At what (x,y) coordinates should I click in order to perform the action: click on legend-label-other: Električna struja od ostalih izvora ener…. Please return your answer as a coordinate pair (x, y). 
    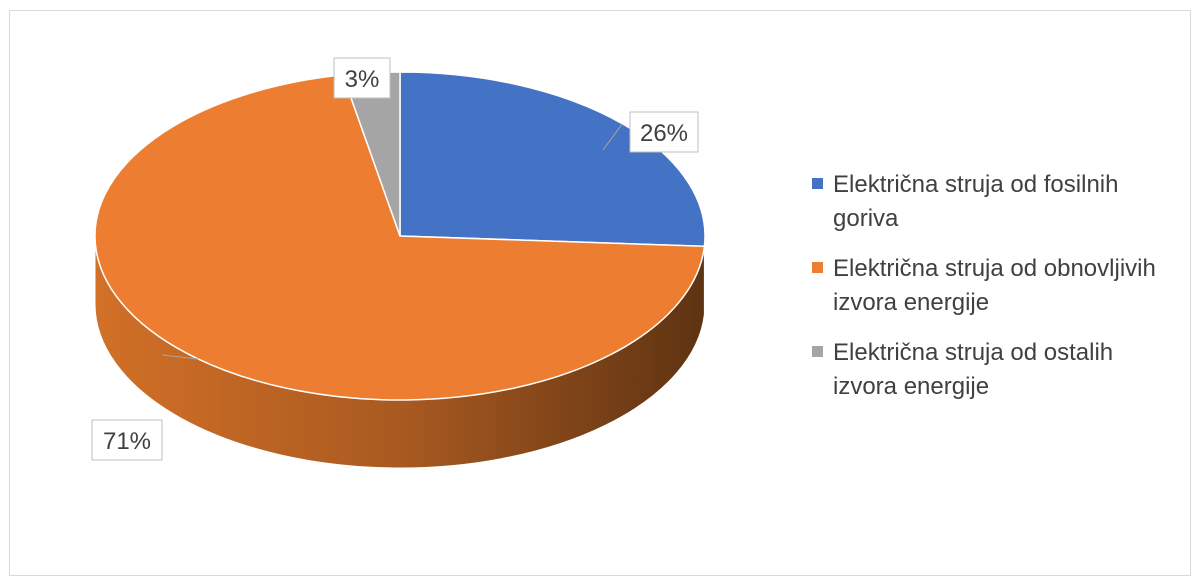
    Looking at the image, I should click on (973, 369).